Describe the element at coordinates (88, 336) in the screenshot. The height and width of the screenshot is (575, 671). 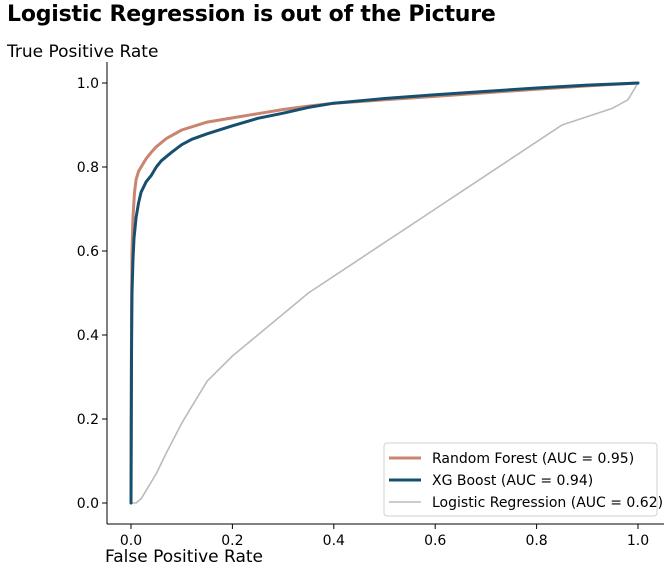
I see `y-tick-label: 0.4` at that location.